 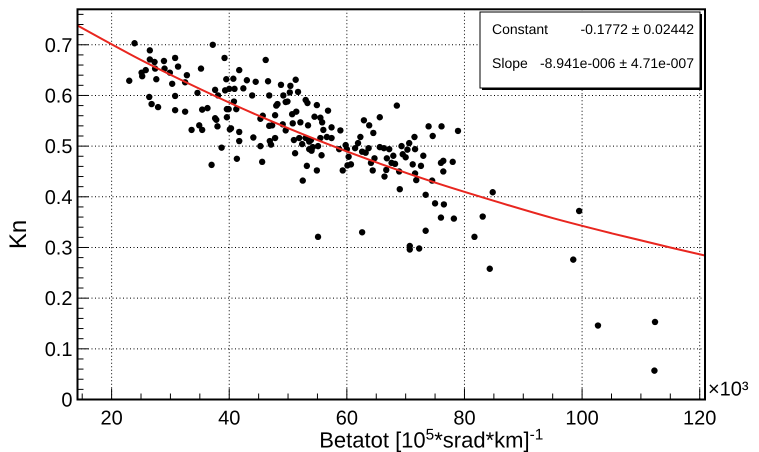 What do you see at coordinates (582, 419) in the screenshot?
I see `x-tick-label: 100` at bounding box center [582, 419].